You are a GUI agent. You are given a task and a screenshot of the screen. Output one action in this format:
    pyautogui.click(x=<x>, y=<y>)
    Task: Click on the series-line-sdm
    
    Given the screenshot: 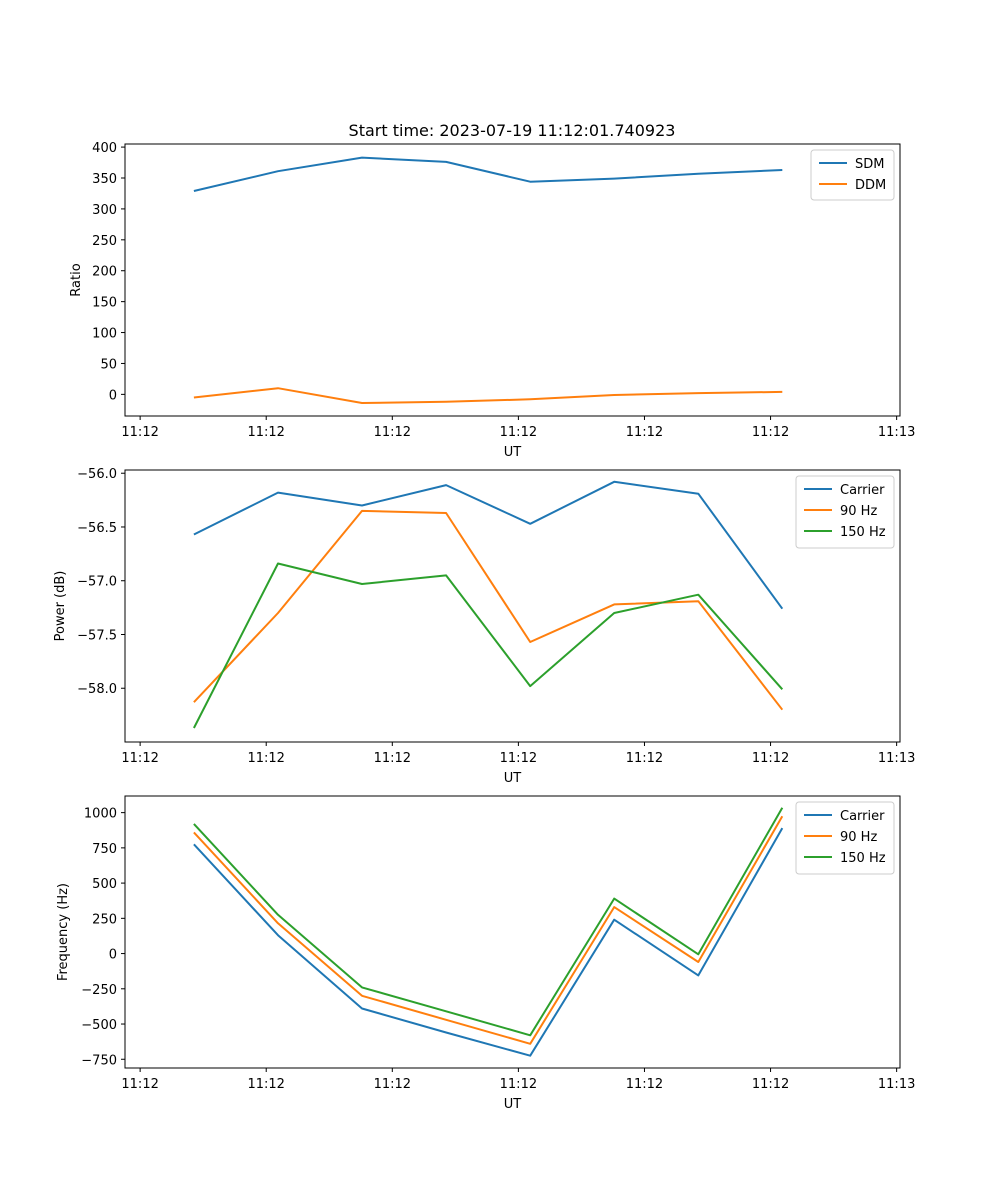 What is the action you would take?
    pyautogui.click(x=488, y=174)
    